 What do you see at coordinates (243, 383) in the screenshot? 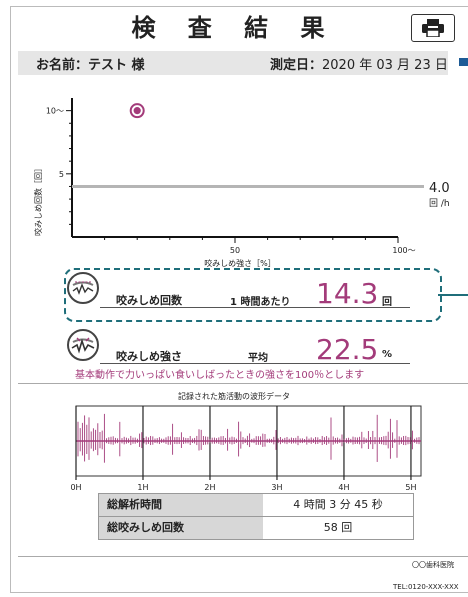
I see `section-divider` at bounding box center [243, 383].